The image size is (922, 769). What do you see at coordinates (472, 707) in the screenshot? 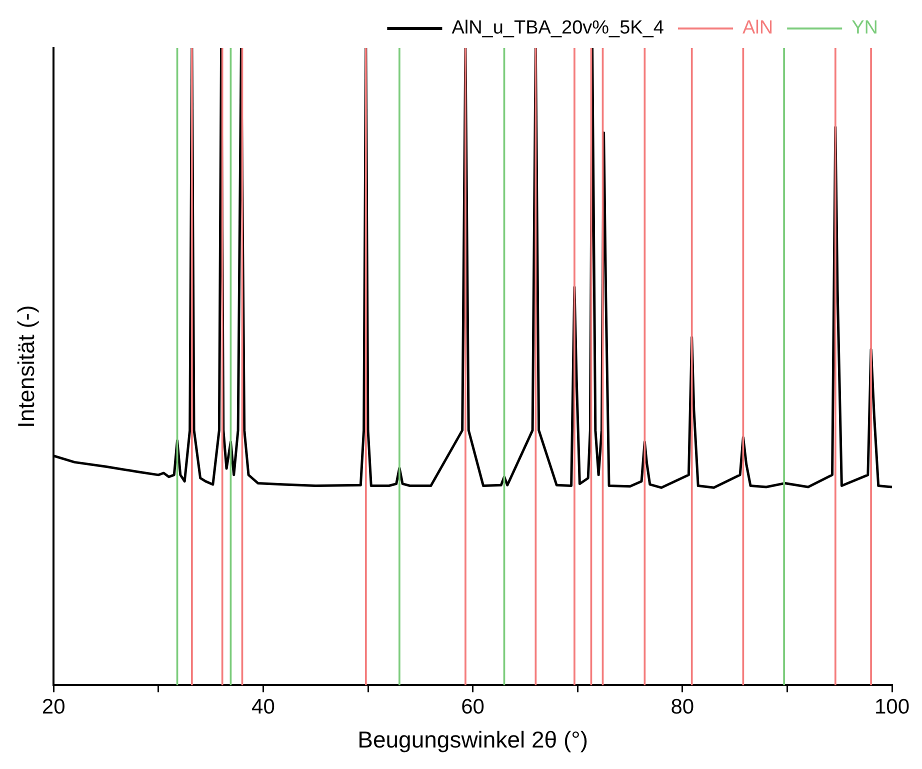
I see `x-tick-label: 60` at bounding box center [472, 707].